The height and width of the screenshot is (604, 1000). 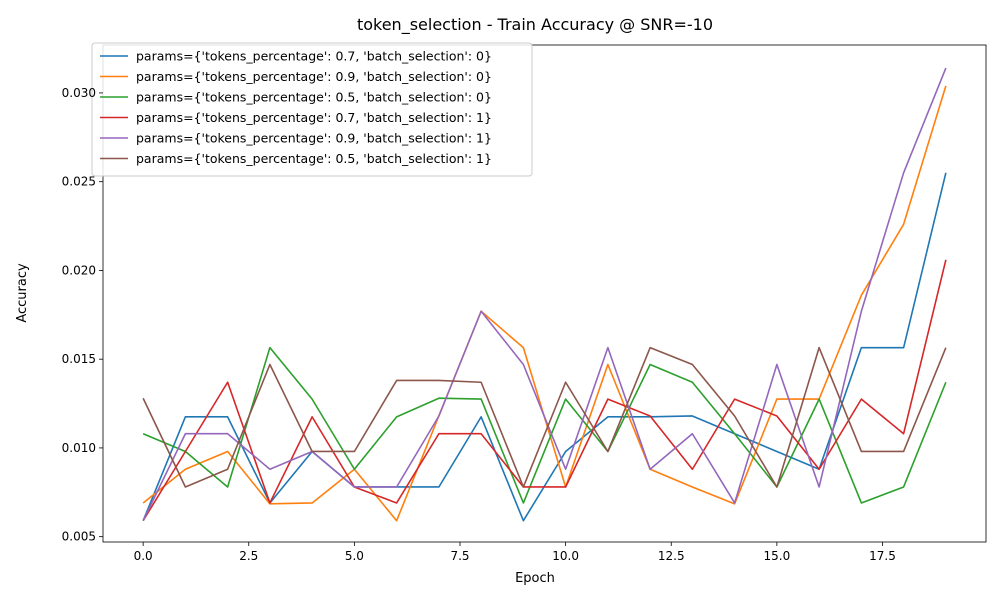 What do you see at coordinates (671, 556) in the screenshot?
I see `x-tick-label: 12.5` at bounding box center [671, 556].